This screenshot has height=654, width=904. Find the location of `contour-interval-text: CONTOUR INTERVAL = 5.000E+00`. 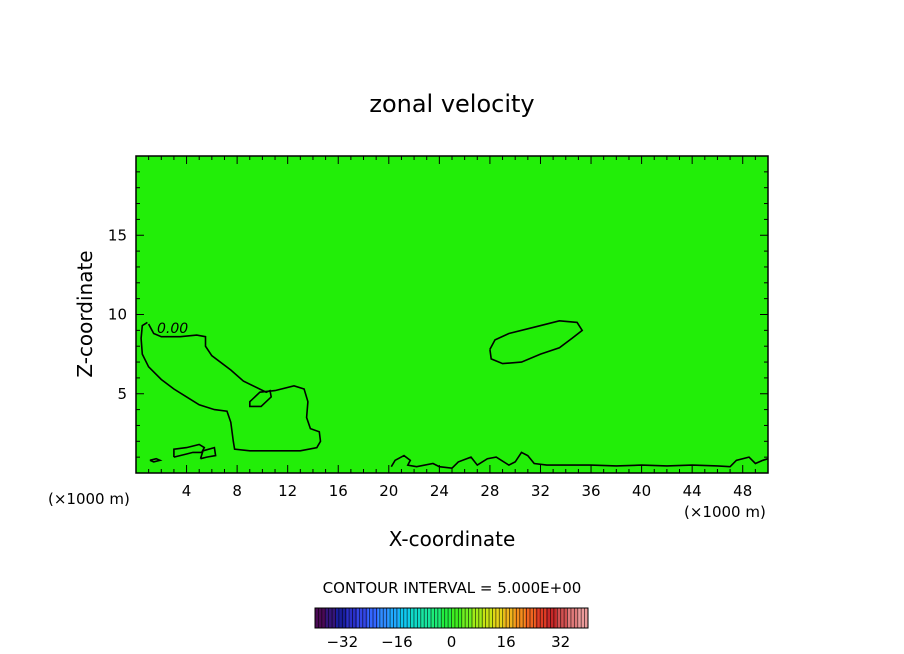

contour-interval-text: CONTOUR INTERVAL = 5.000E+00 is located at coordinates (452, 588).